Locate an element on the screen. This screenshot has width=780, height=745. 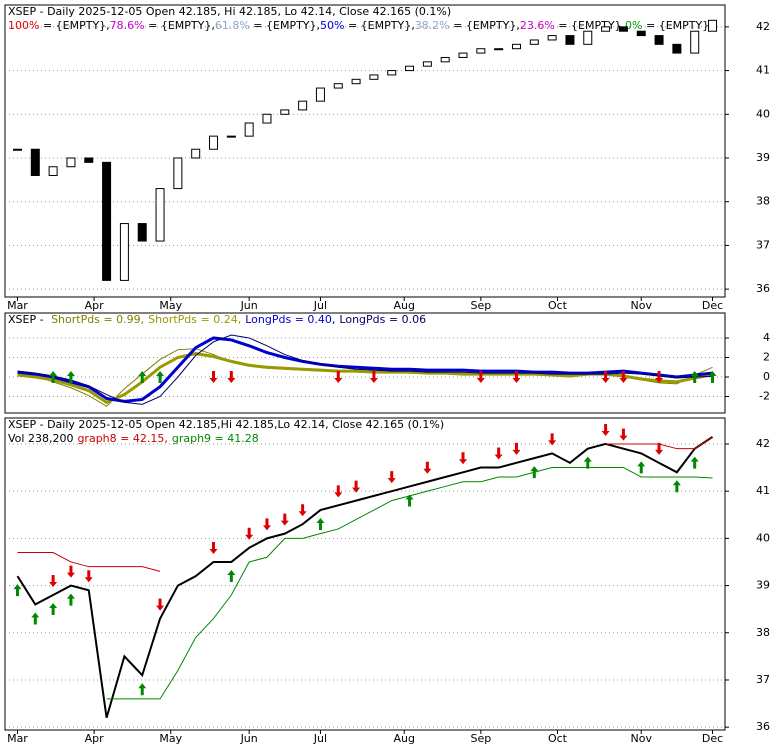
x-tick-label: Oct is located at coordinates (558, 305).